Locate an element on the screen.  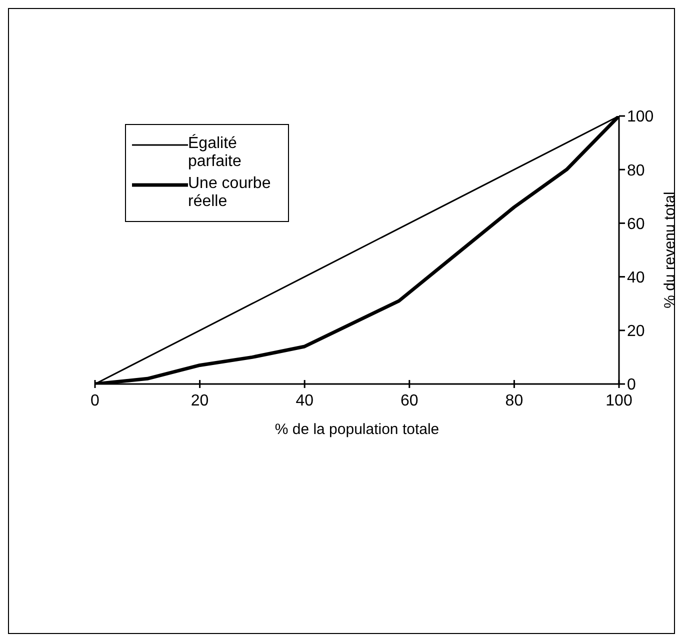
y-tick-label: 40 is located at coordinates (636, 277).